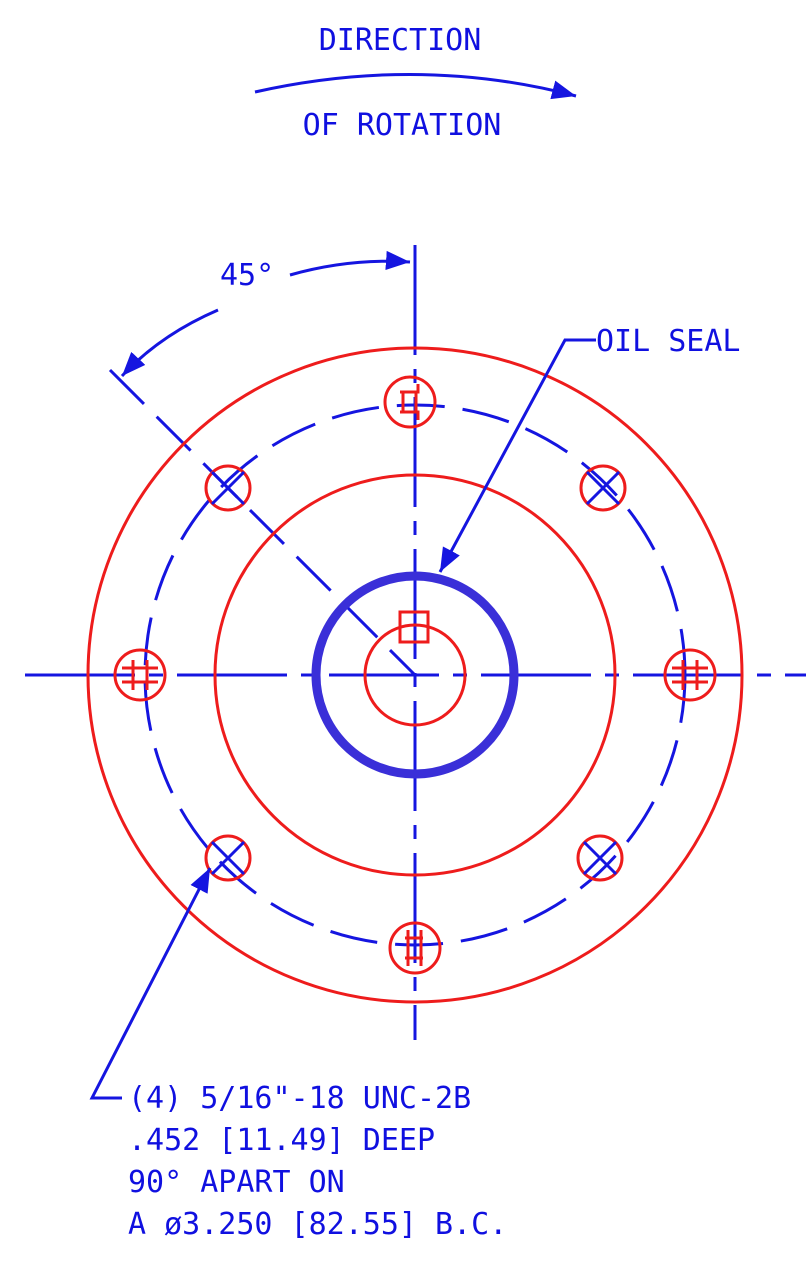 Image resolution: width=806 pixels, height=1261 pixels. Describe the element at coordinates (415, 86) in the screenshot. I see `rotation-arrow` at that location.